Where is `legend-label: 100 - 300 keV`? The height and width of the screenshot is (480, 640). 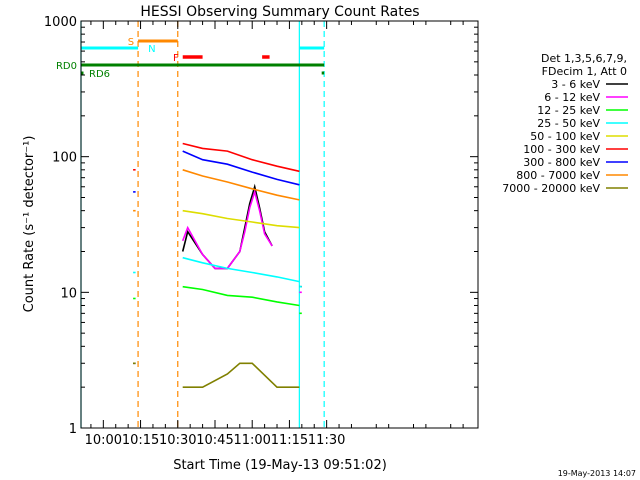
legend-label: 100 - 300 keV is located at coordinates (561, 149).